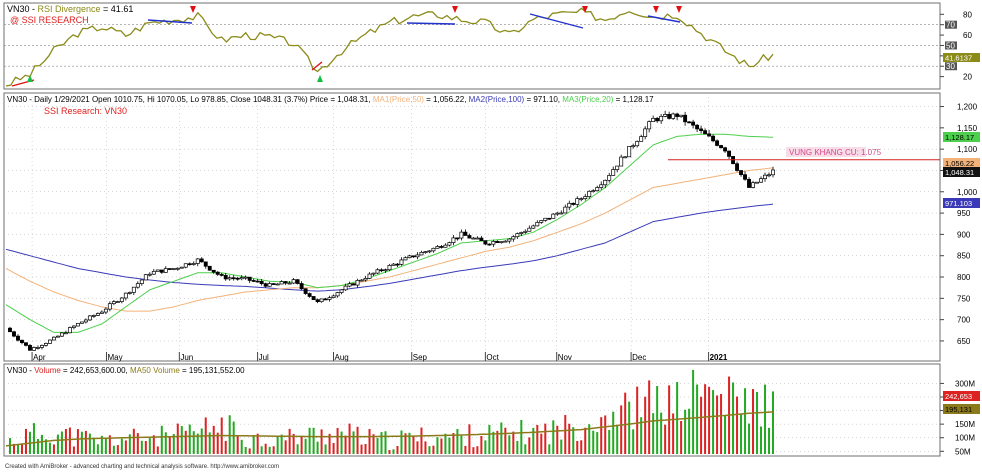 This screenshot has width=982, height=472. I want to click on month-label: May, so click(114, 357).